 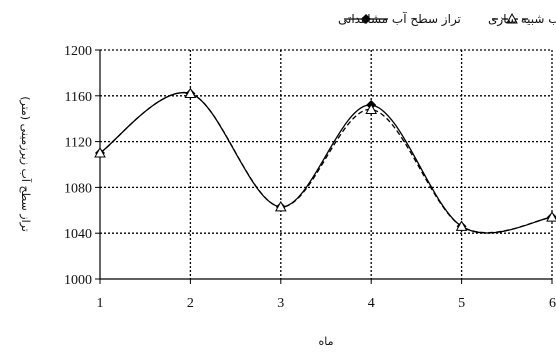 I want to click on x-tick-label: 5, so click(x=461, y=303).